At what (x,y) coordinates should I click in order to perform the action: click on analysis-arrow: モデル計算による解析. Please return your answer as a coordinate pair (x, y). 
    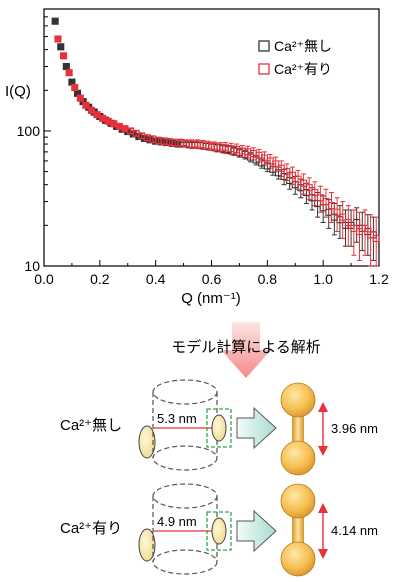
    Looking at the image, I should click on (246, 350).